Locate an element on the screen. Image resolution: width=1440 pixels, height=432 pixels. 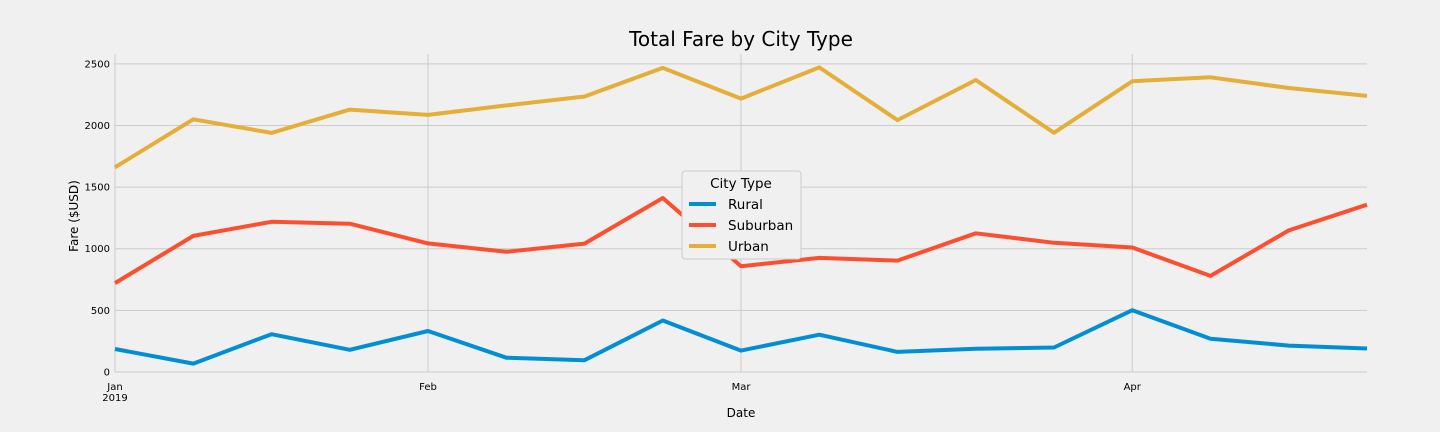
y-tick-label: 500 is located at coordinates (100, 311).